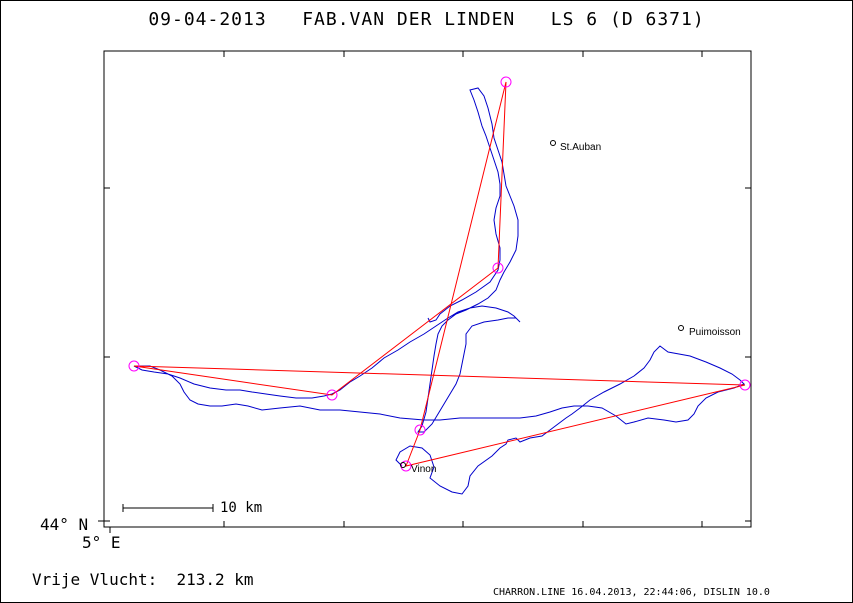 The height and width of the screenshot is (603, 853). What do you see at coordinates (581, 147) in the screenshot?
I see `town-label-st-auban: St.Auban` at bounding box center [581, 147].